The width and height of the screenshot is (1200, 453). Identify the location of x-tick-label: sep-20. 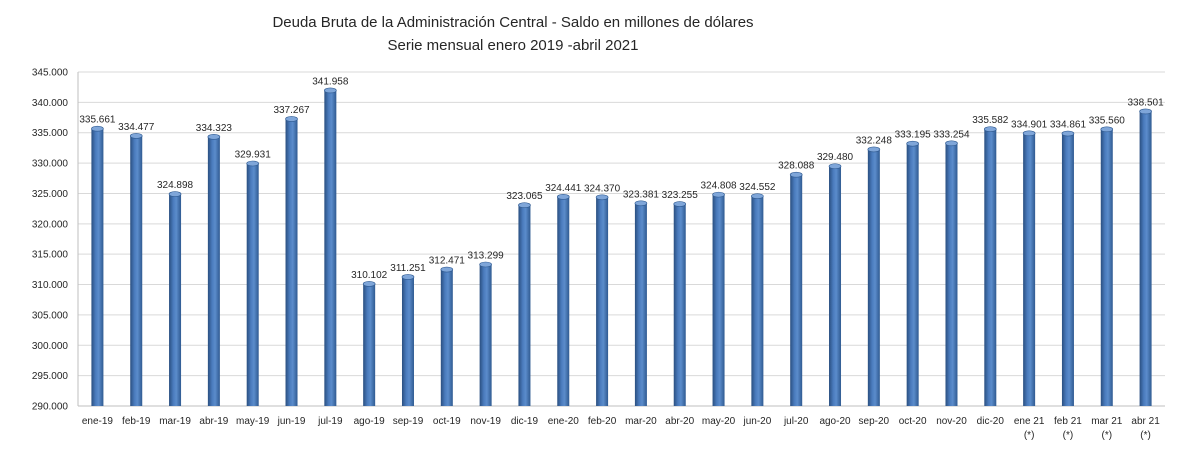
(874, 421).